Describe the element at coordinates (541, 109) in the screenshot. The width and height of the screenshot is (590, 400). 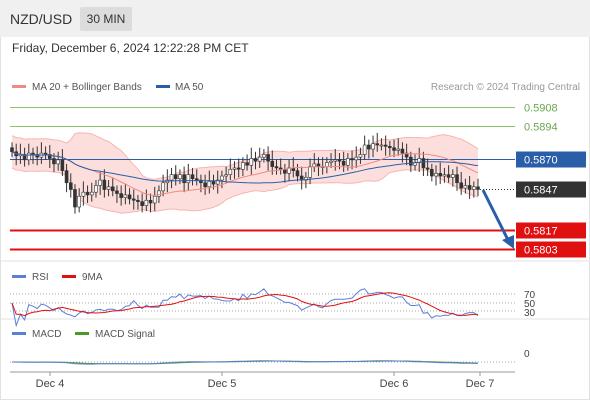
I see `level-label: 0.5908` at that location.